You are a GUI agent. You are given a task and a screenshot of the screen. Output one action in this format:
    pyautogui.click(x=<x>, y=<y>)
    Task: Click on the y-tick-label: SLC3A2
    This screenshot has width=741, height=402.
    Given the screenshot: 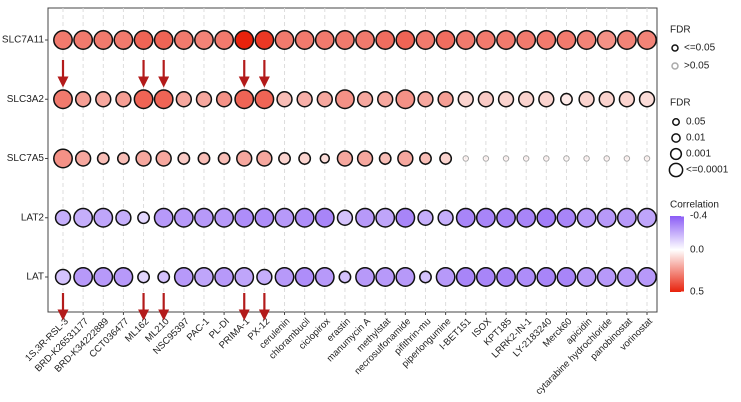 What is the action you would take?
    pyautogui.click(x=26, y=99)
    